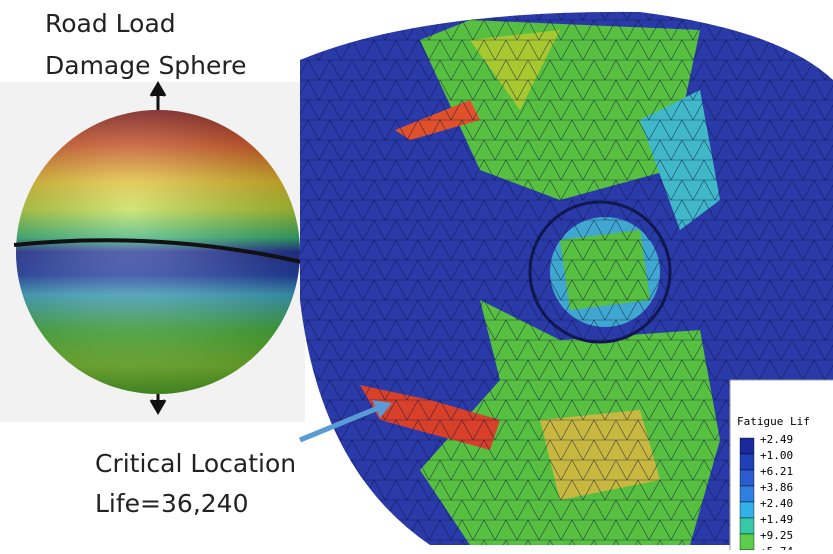 The width and height of the screenshot is (833, 554). Describe the element at coordinates (110, 23) in the screenshot. I see `sphere-title: Road Load` at that location.